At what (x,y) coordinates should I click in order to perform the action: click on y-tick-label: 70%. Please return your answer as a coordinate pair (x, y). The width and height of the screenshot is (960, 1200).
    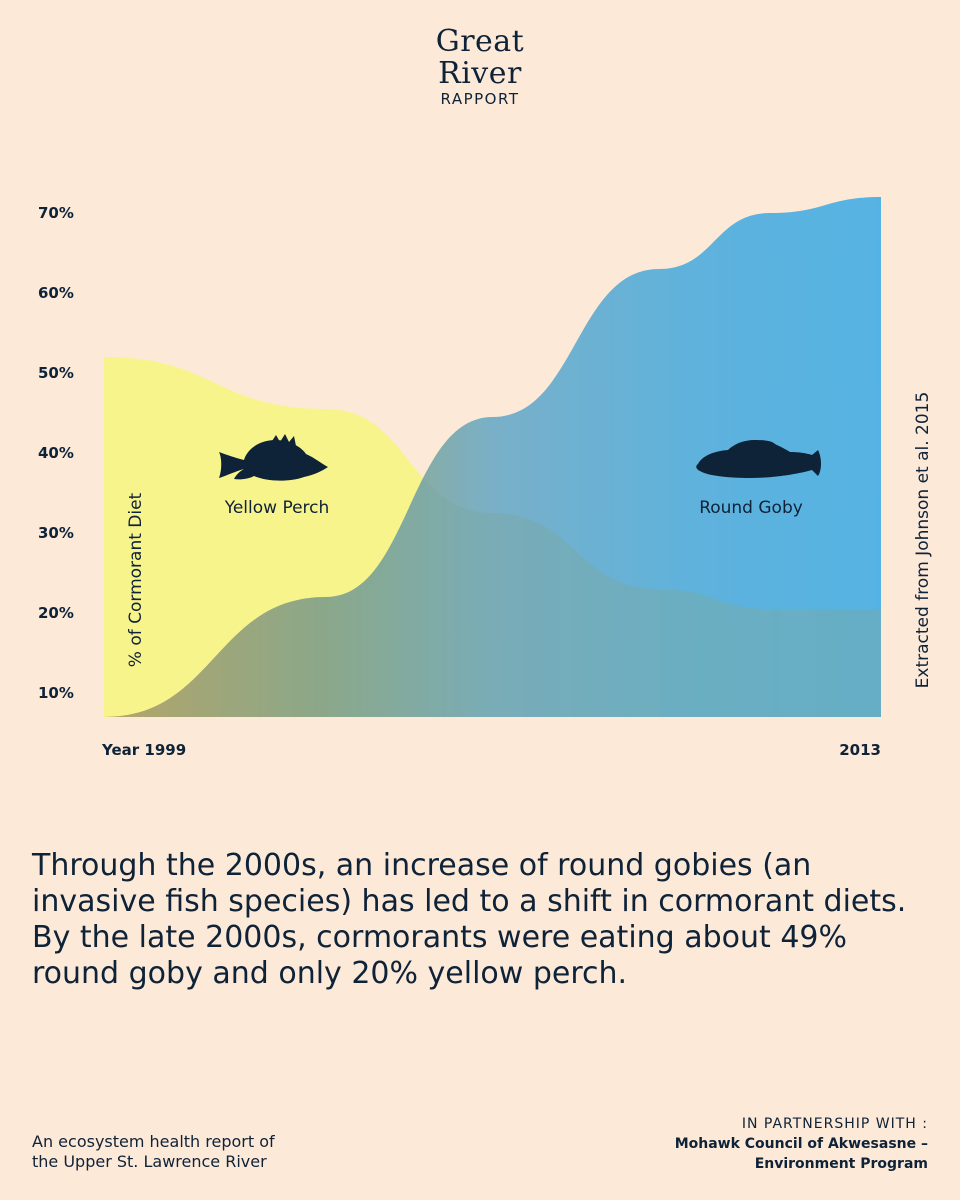
    Looking at the image, I should click on (56, 213).